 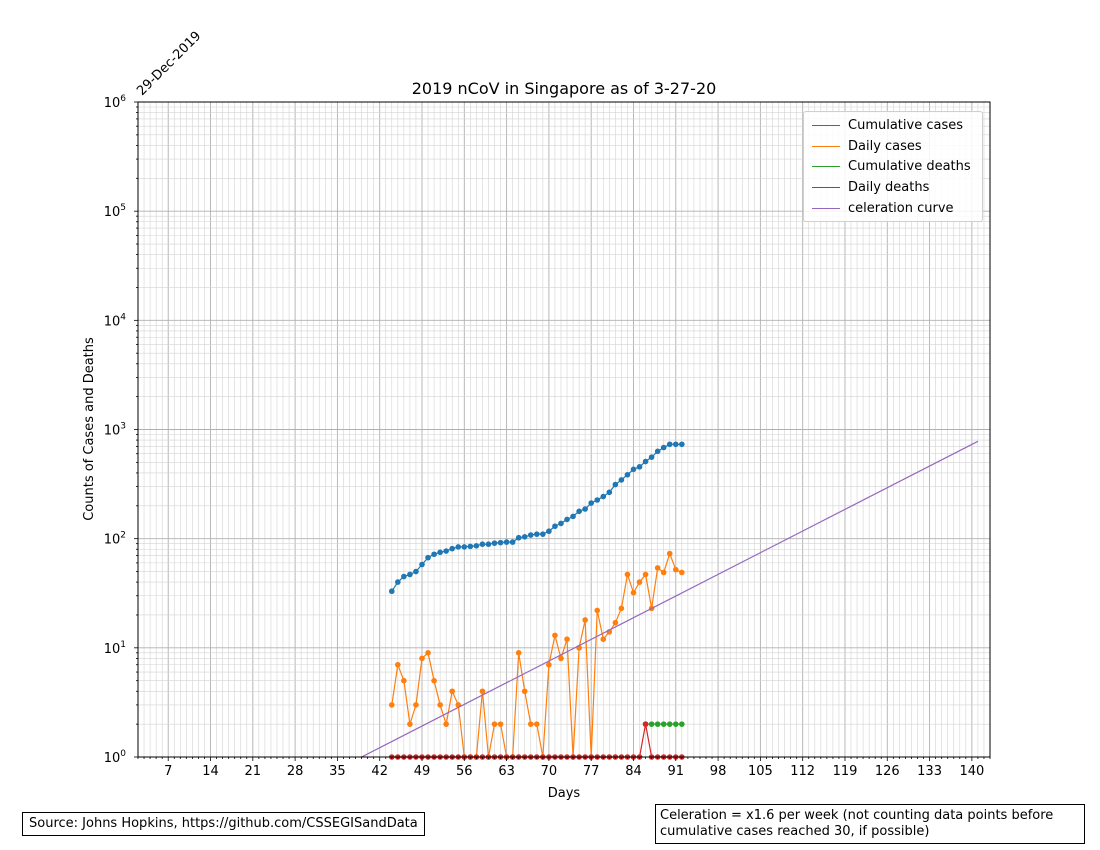 What do you see at coordinates (633, 771) in the screenshot?
I see `x-tick-label: 84` at bounding box center [633, 771].